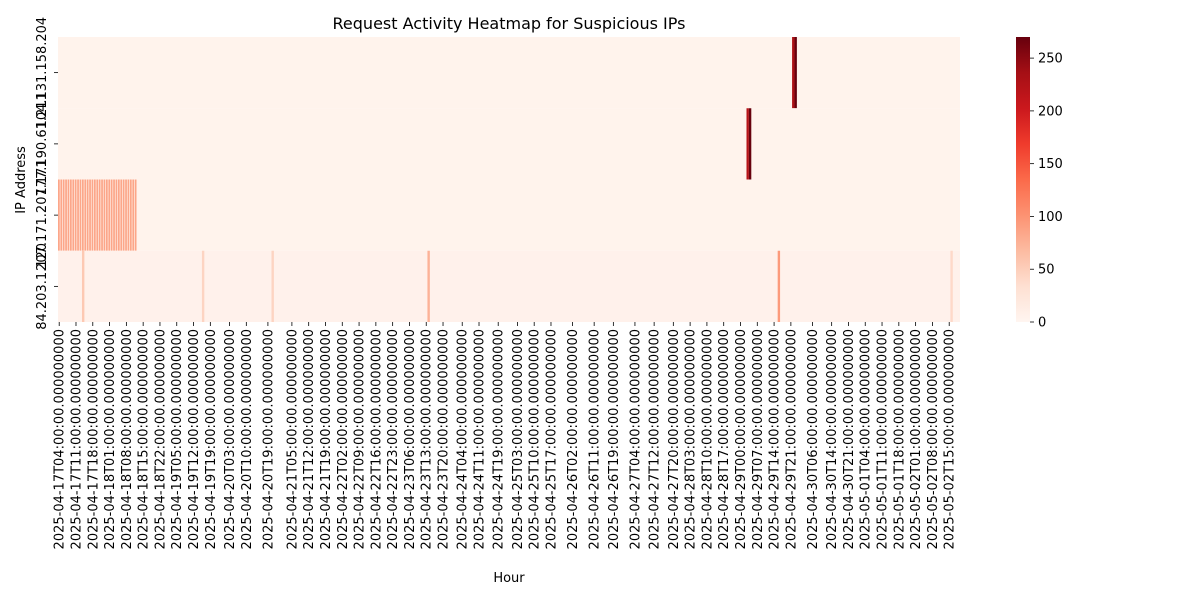 The image size is (1200, 604). What do you see at coordinates (866, 439) in the screenshot?
I see `x-tick-label: 2025-05-01T04:00:00.000000000` at bounding box center [866, 439].